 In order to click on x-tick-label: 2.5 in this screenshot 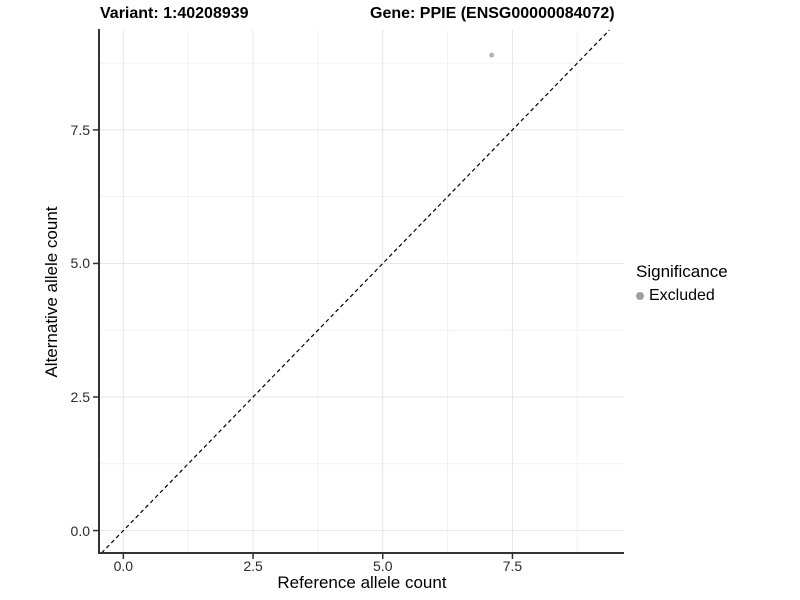, I will do `click(253, 566)`.